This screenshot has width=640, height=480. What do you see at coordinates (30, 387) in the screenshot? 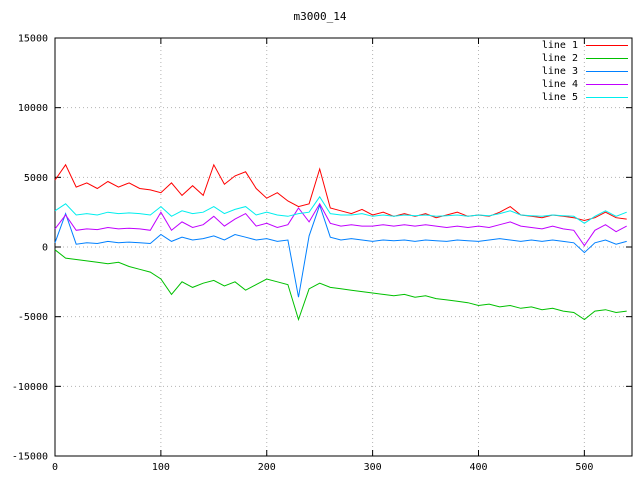
I see `y-tick-label: -10000` at bounding box center [30, 387].